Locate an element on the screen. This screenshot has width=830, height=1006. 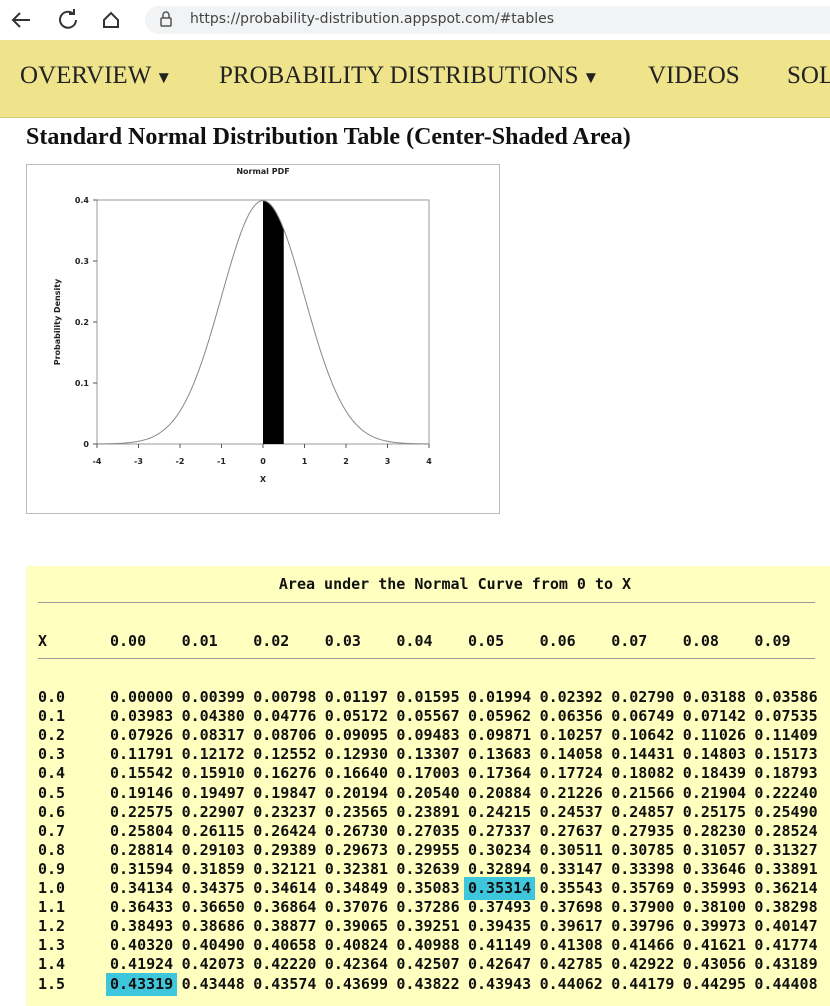
cell: 0.09095 is located at coordinates (356, 735).